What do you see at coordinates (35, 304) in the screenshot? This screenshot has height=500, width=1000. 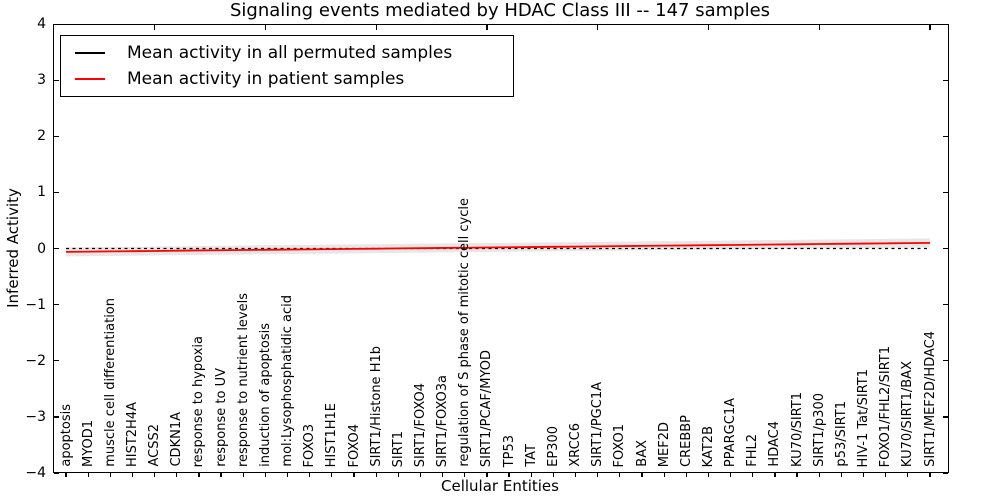 I see `y-tick-label: −1` at bounding box center [35, 304].